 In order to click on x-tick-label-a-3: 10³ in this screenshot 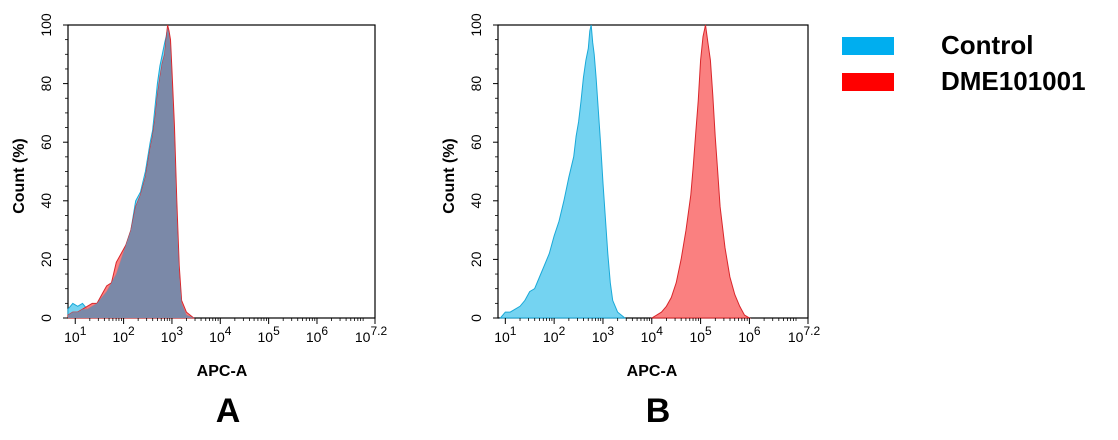, I will do `click(172, 334)`.